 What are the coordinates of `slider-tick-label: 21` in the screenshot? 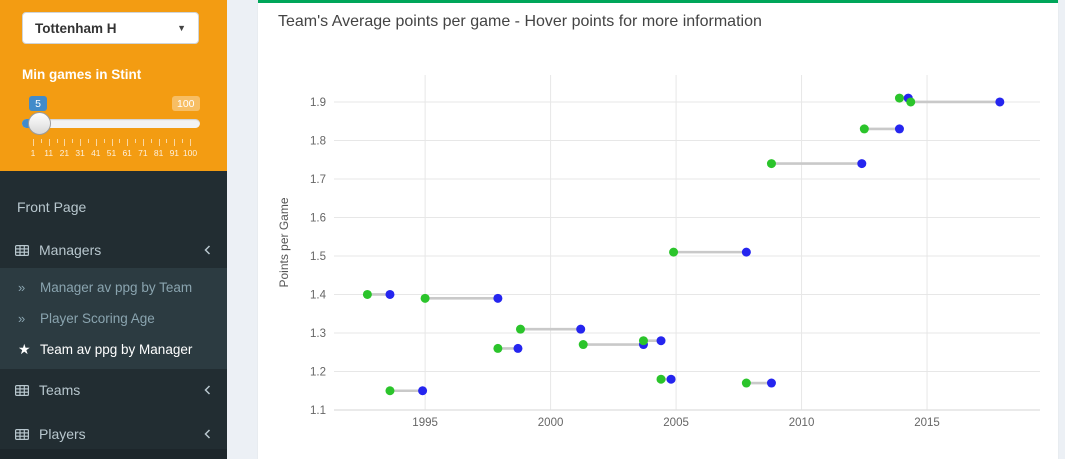 It's located at (64, 153).